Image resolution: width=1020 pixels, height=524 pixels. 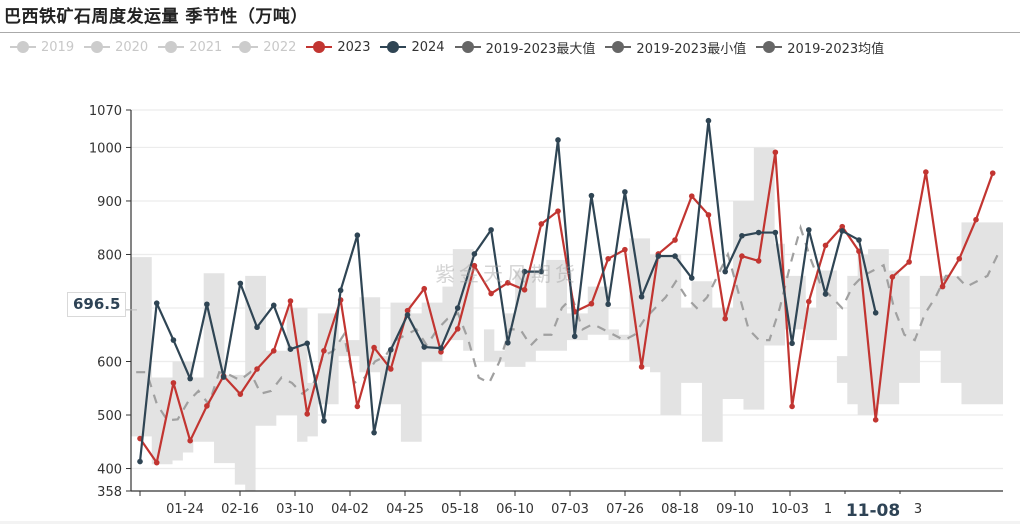 What do you see at coordinates (412, 47) in the screenshot?
I see `legend-item-2024: 2024` at bounding box center [412, 47].